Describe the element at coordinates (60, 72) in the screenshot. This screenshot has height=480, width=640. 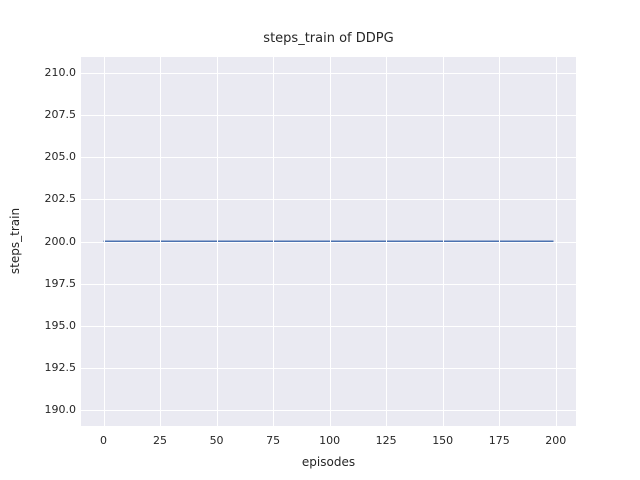
I see `y-tick-label: 210.0` at that location.